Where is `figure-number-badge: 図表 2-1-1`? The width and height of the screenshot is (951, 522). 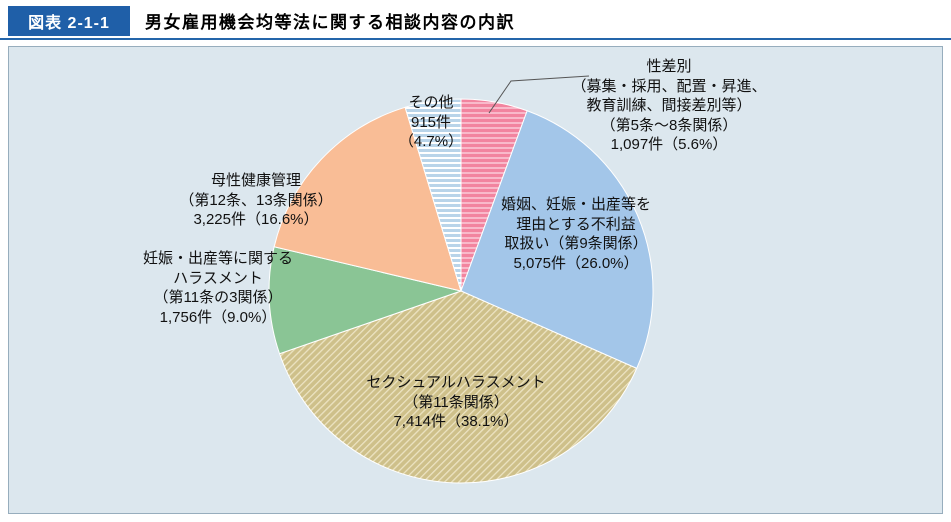
figure-number-badge: 図表 2-1-1 is located at coordinates (69, 20).